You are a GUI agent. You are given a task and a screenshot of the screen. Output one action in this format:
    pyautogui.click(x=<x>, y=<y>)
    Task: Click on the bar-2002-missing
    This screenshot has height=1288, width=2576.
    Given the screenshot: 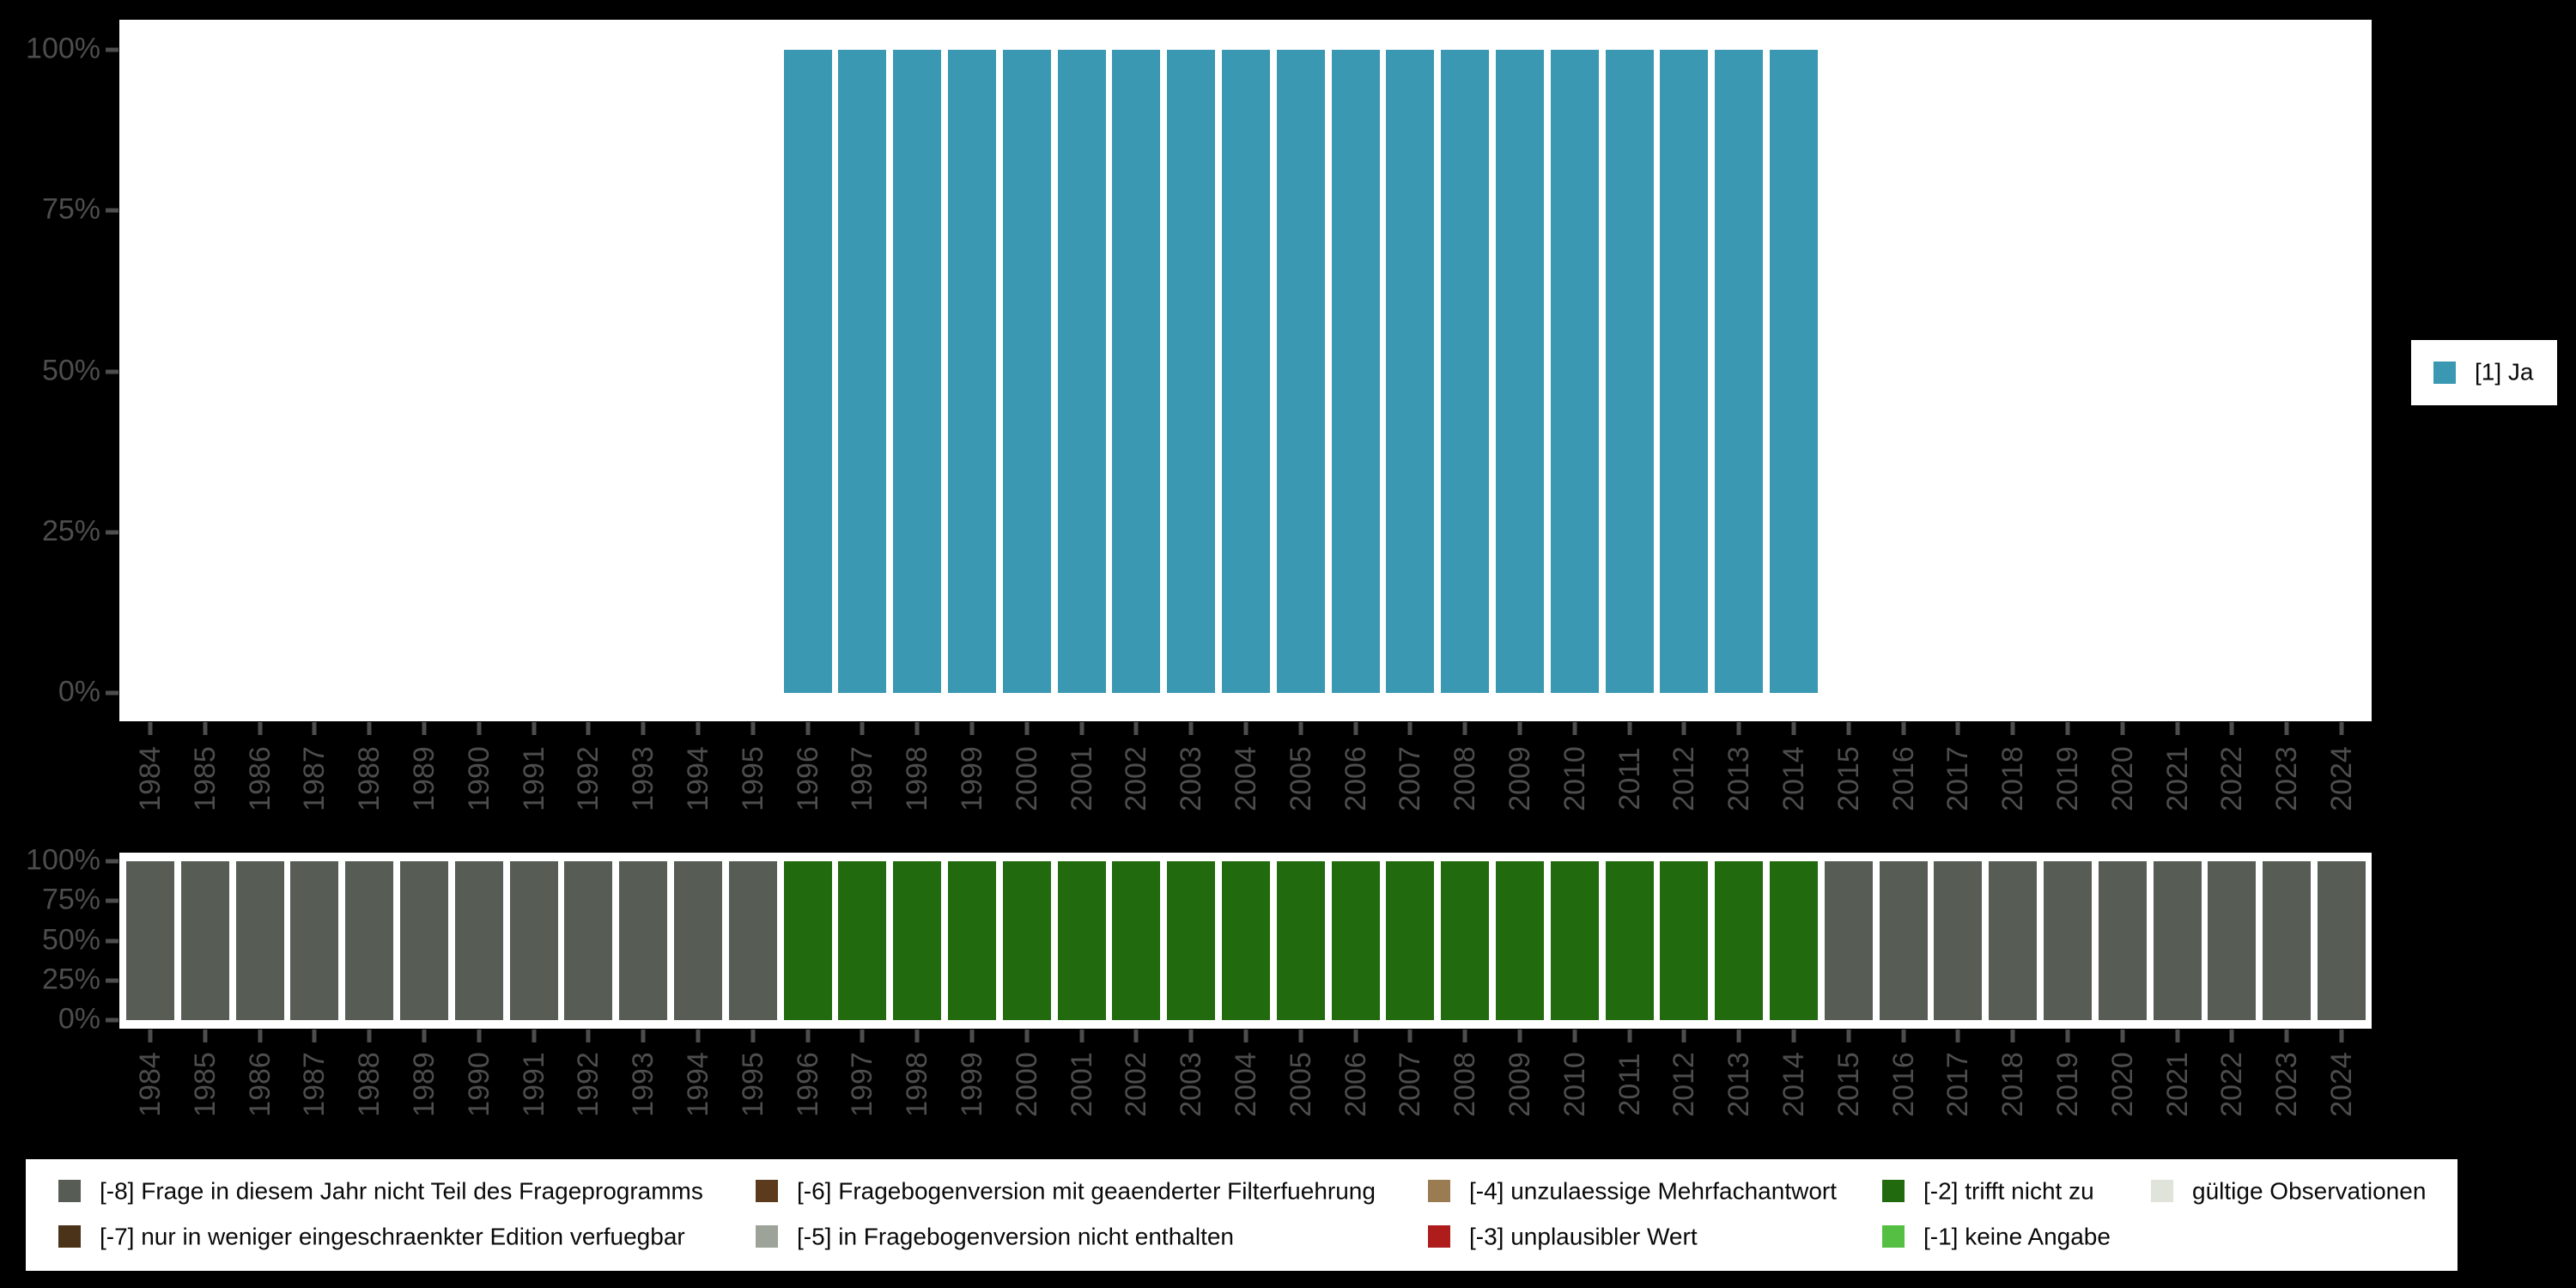 What is the action you would take?
    pyautogui.click(x=1136, y=940)
    